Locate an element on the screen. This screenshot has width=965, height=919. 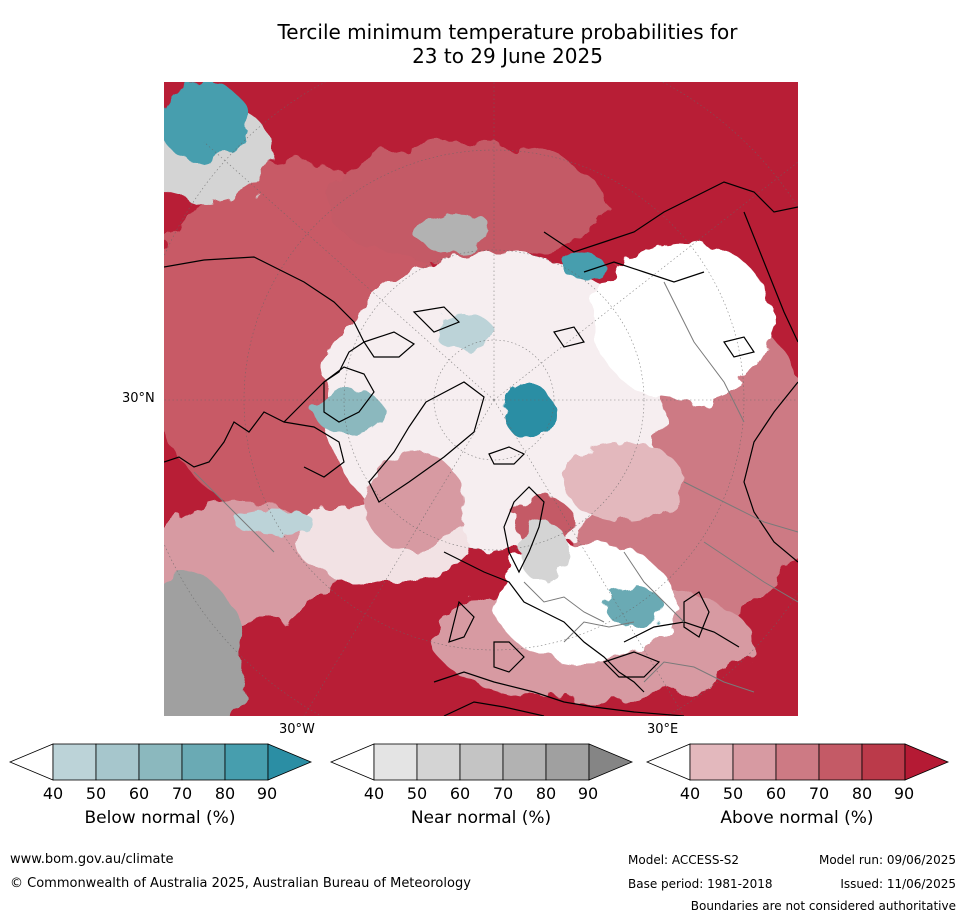
model-run-text: Model run: 09/06/2025 is located at coordinates (887, 860).